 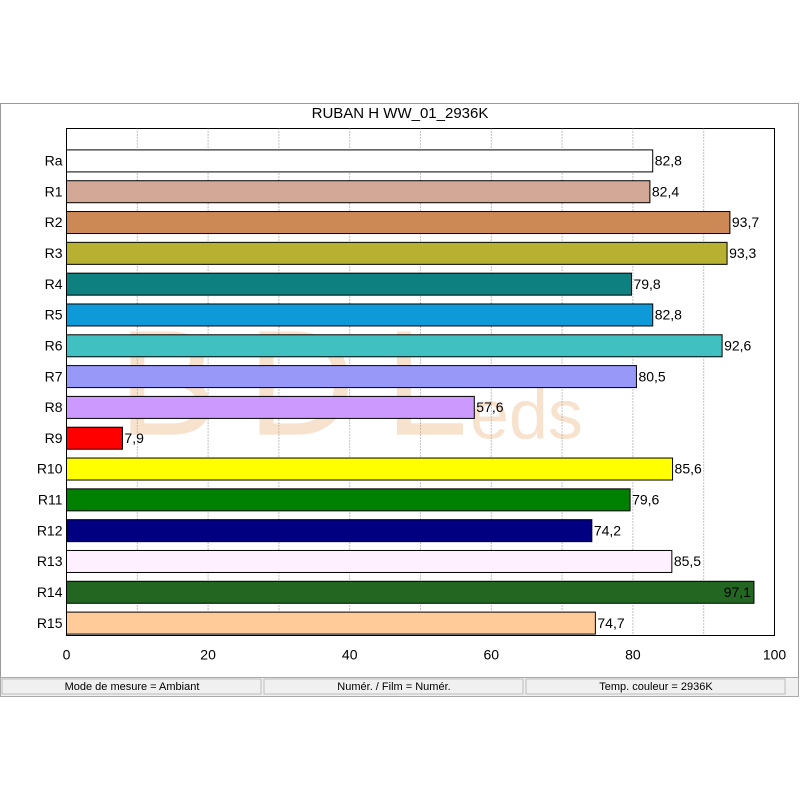 I want to click on value-label: 74,2, so click(x=607, y=530).